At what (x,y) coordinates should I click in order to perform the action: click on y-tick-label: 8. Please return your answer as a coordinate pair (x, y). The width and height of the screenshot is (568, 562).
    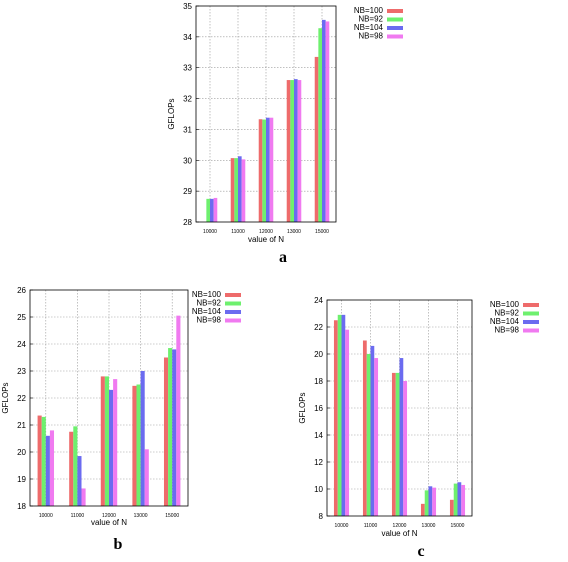
    Looking at the image, I should click on (321, 516).